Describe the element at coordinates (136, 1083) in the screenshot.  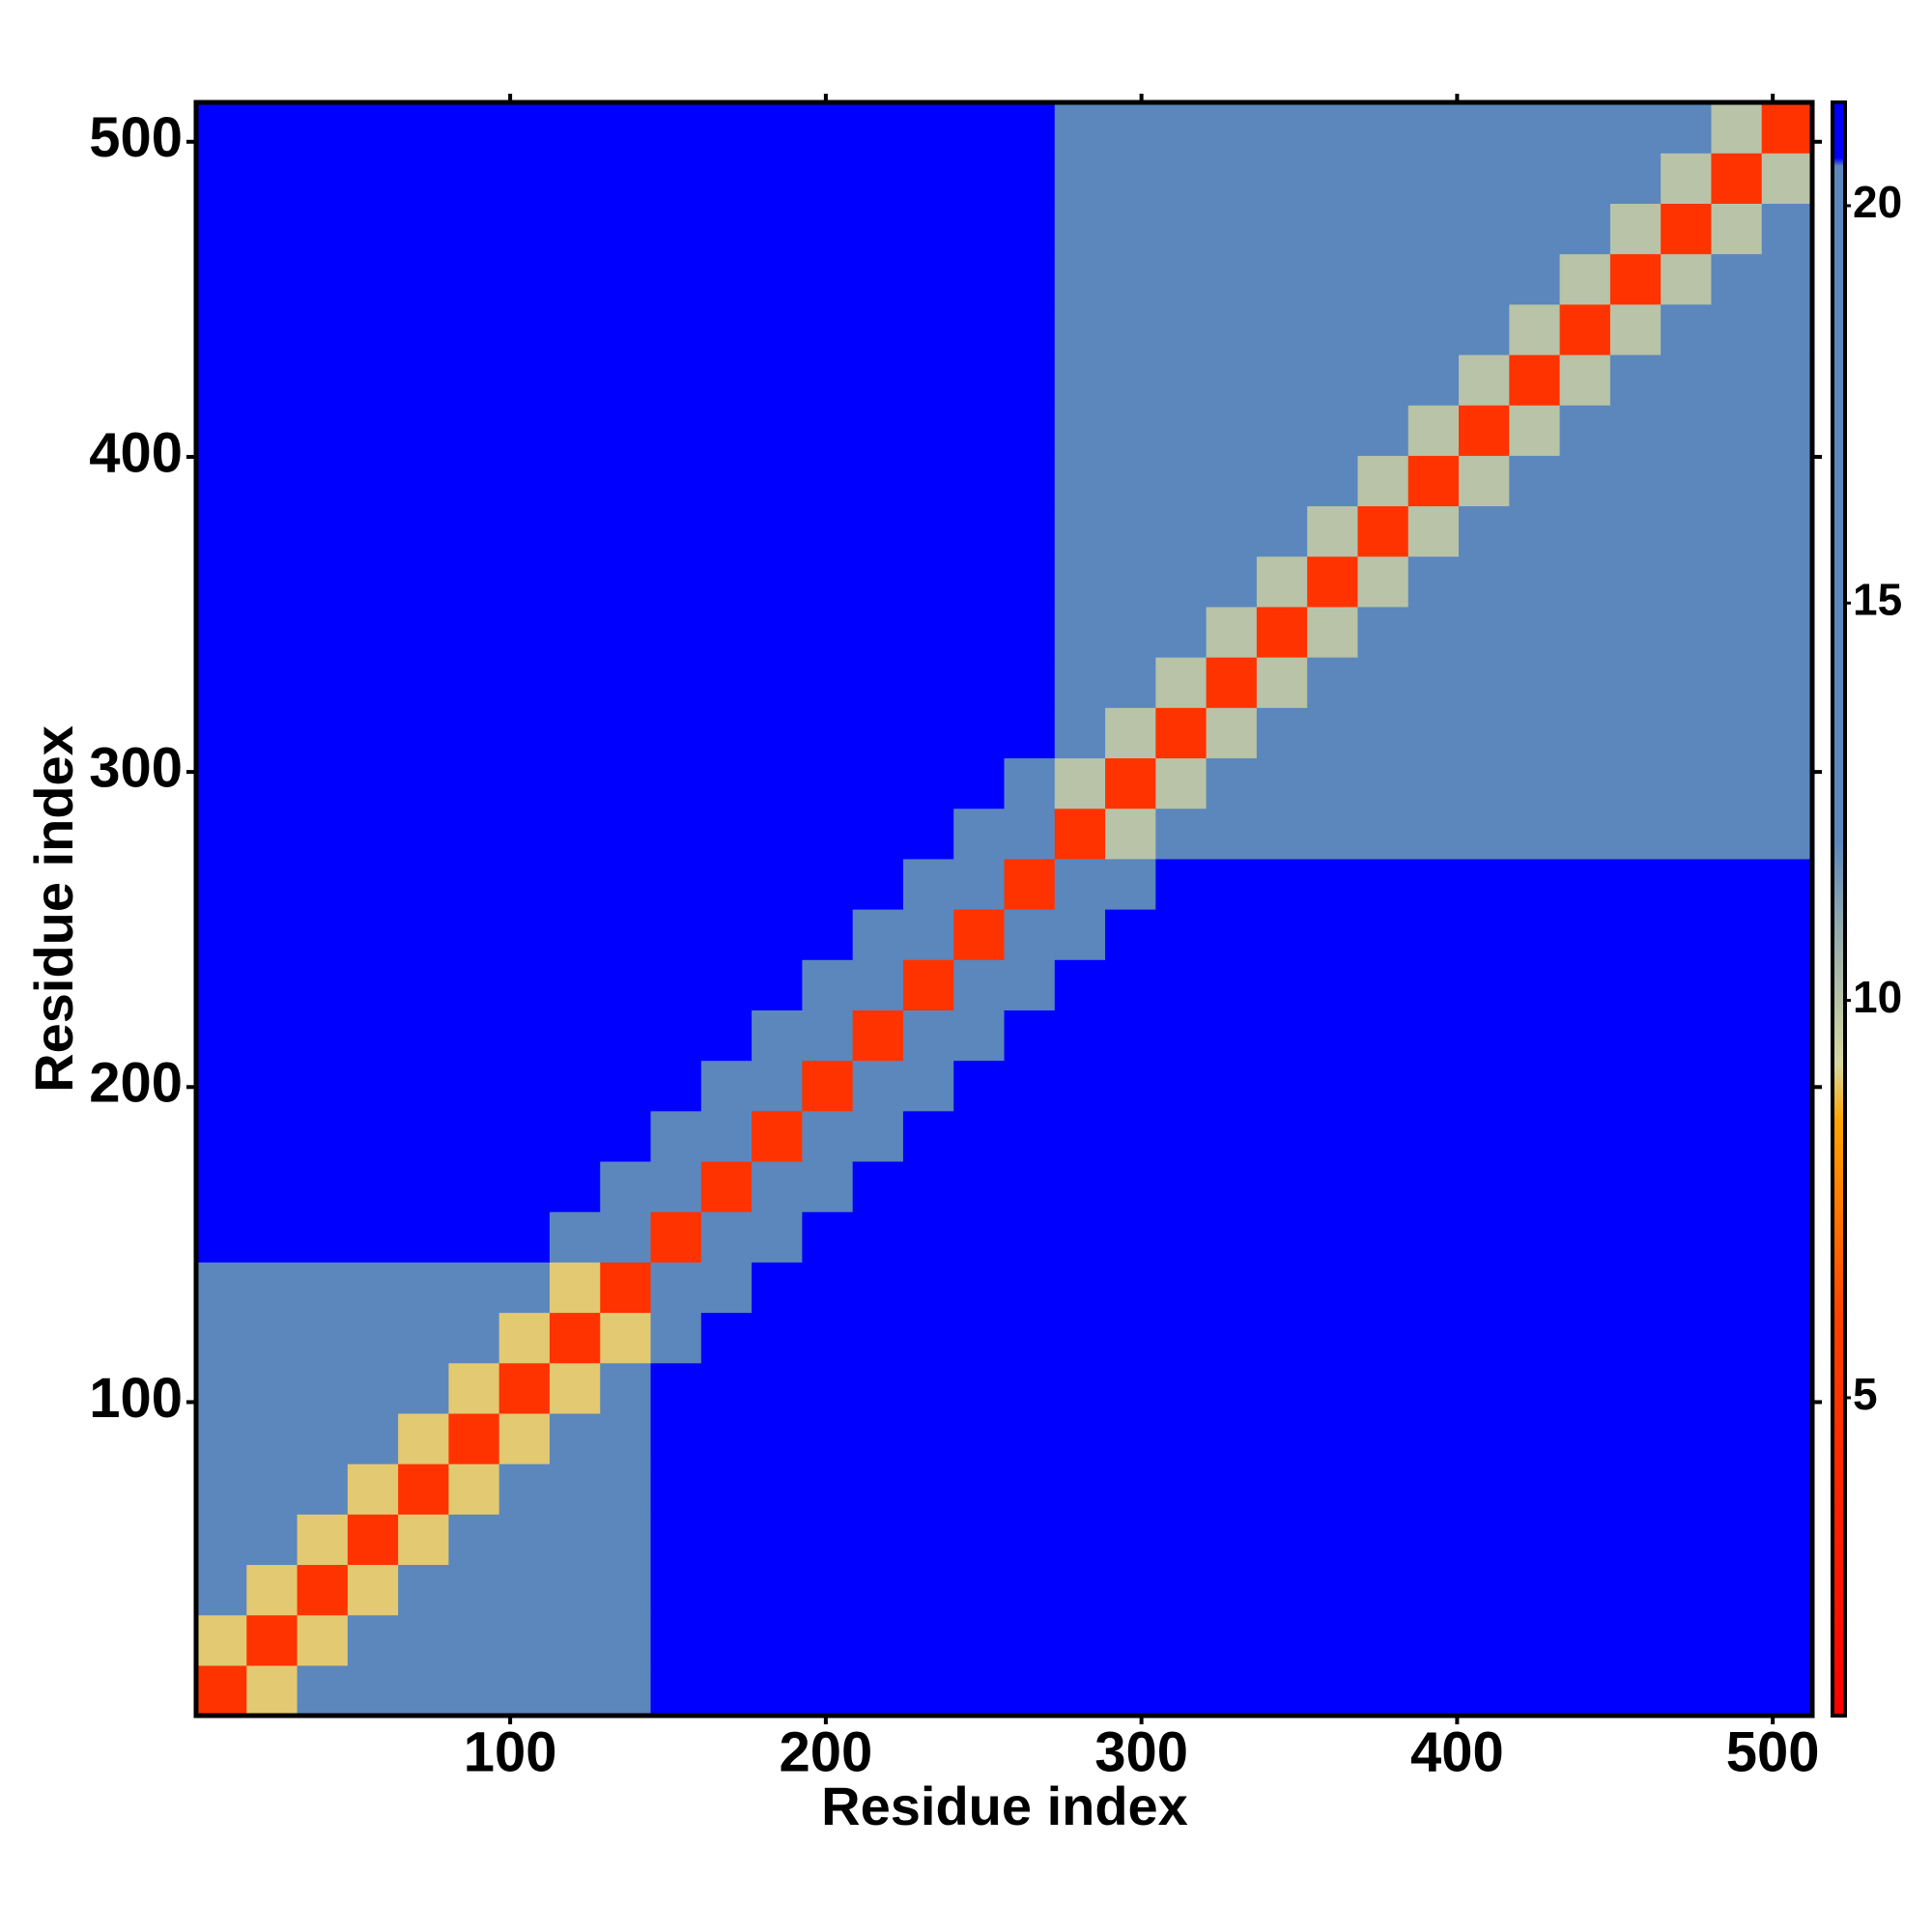
I see `y-tick-label: 200` at that location.